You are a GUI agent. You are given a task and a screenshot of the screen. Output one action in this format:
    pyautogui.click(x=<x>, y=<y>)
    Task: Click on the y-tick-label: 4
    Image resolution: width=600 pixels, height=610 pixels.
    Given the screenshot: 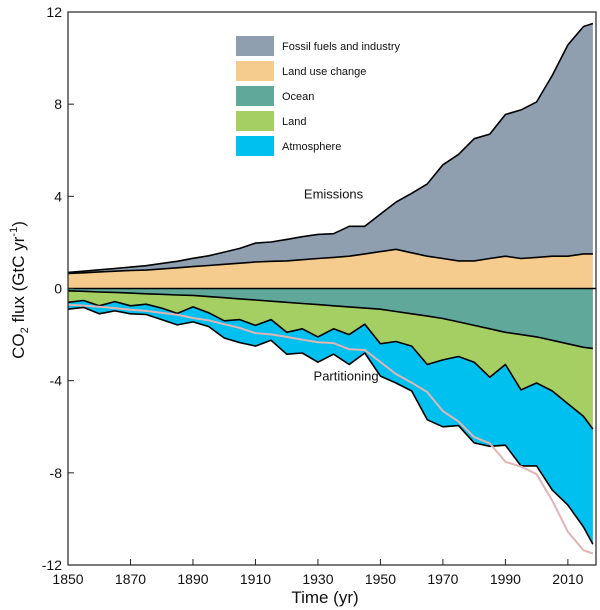 What is the action you would take?
    pyautogui.click(x=58, y=196)
    